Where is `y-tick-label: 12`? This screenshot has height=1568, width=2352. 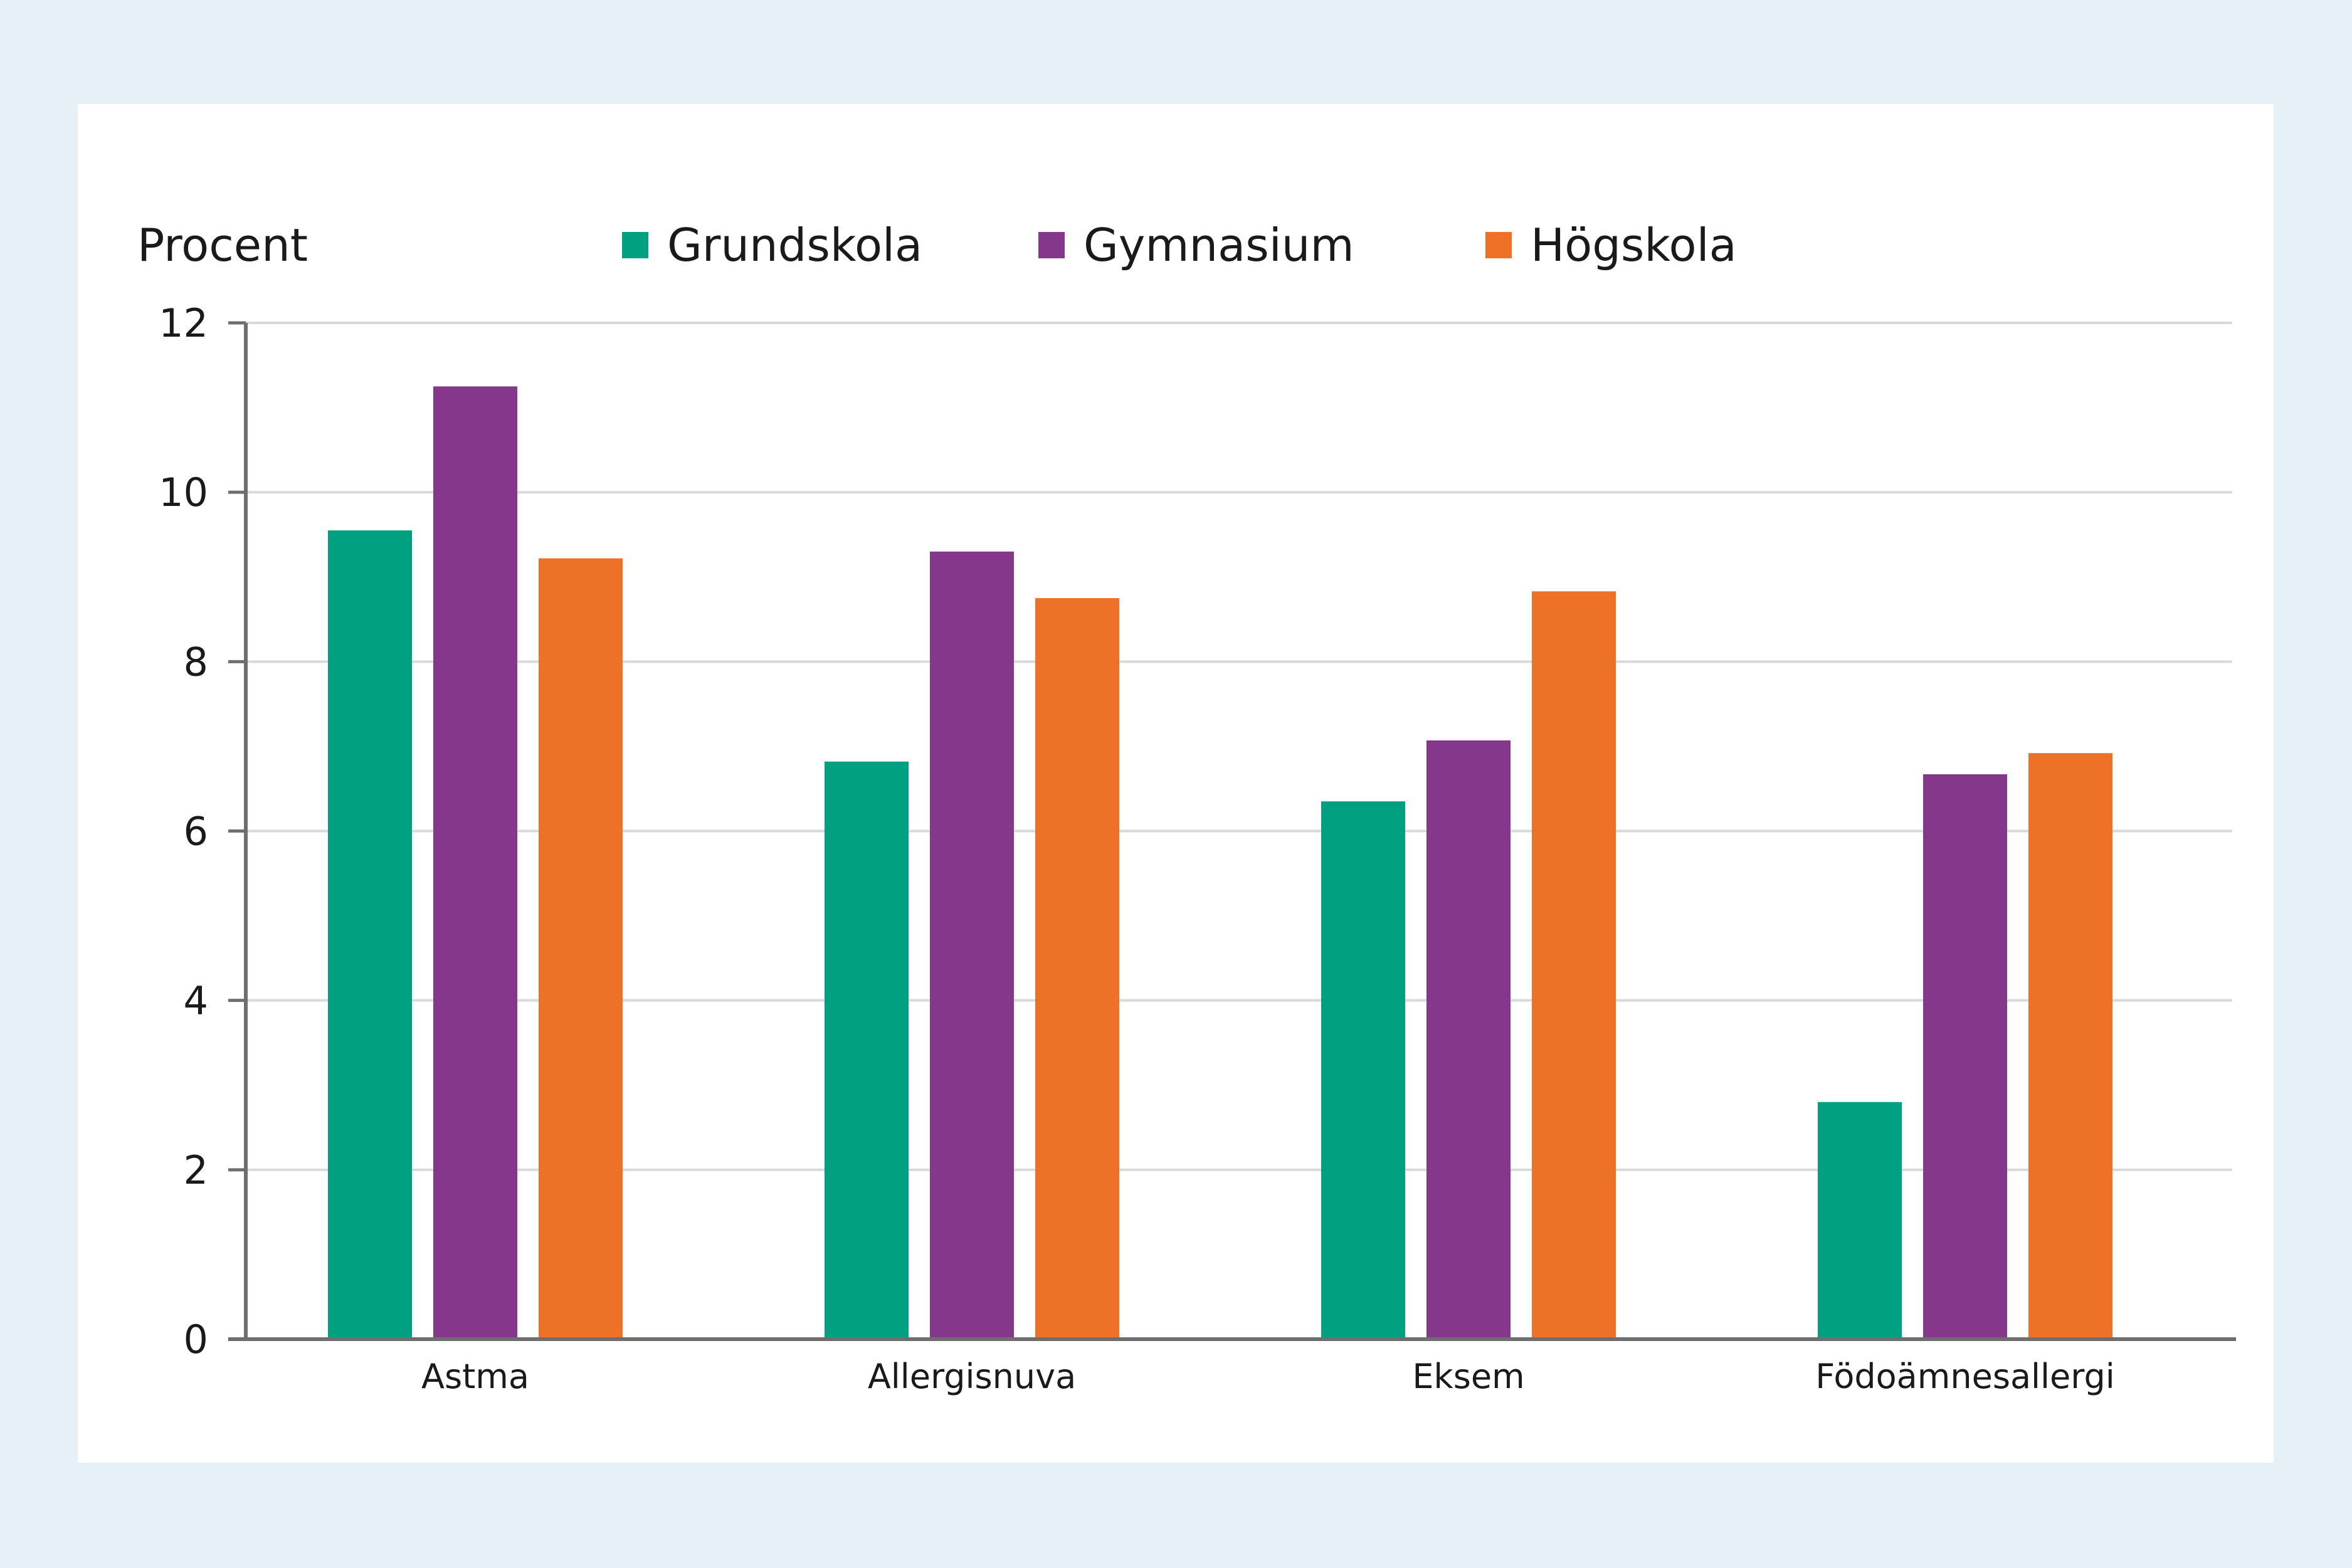 y-tick-label: 12 is located at coordinates (183, 323).